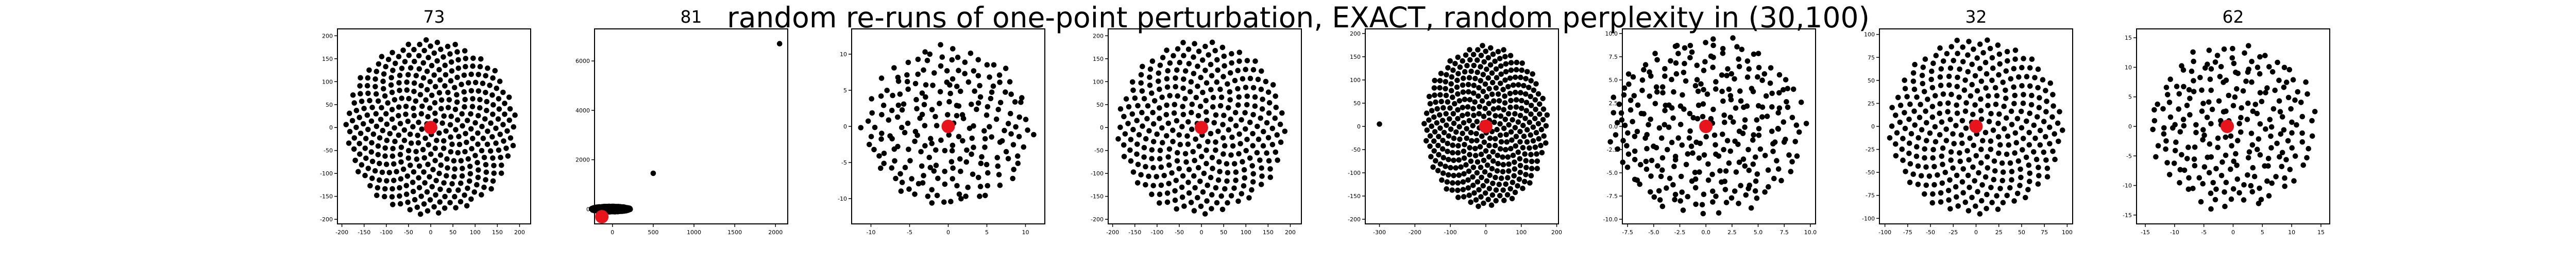 Image resolution: width=2576 pixels, height=260 pixels. I want to click on x-tick-label: -200, so click(341, 233).